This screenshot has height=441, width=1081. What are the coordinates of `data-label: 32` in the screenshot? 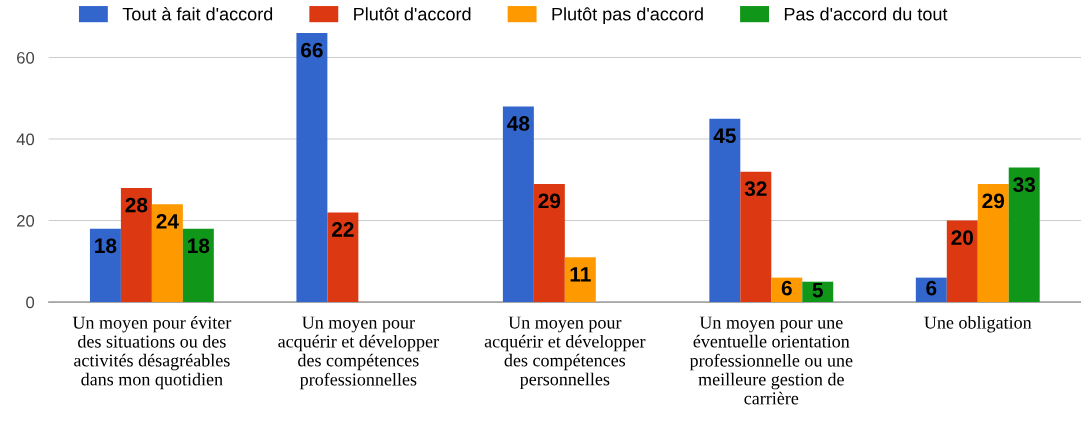 It's located at (755, 189).